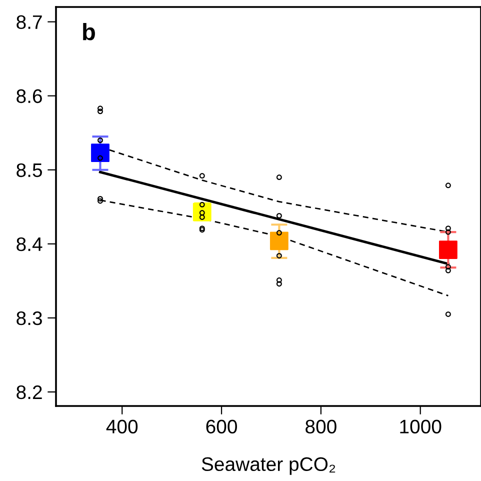 This screenshot has width=481, height=481. Describe the element at coordinates (221, 427) in the screenshot. I see `x-tick-label: 600` at that location.